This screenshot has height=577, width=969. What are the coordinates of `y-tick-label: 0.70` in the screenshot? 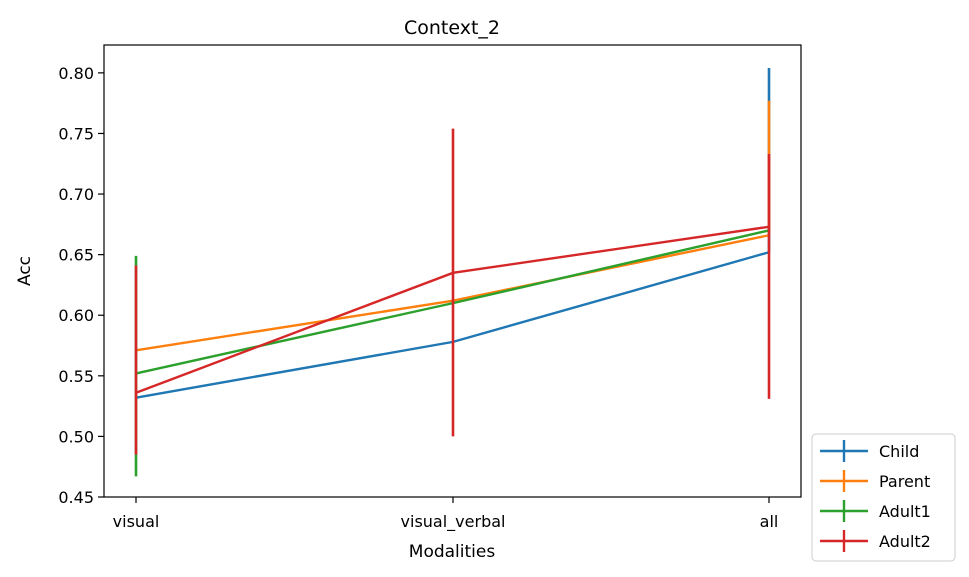 It's located at (76, 194).